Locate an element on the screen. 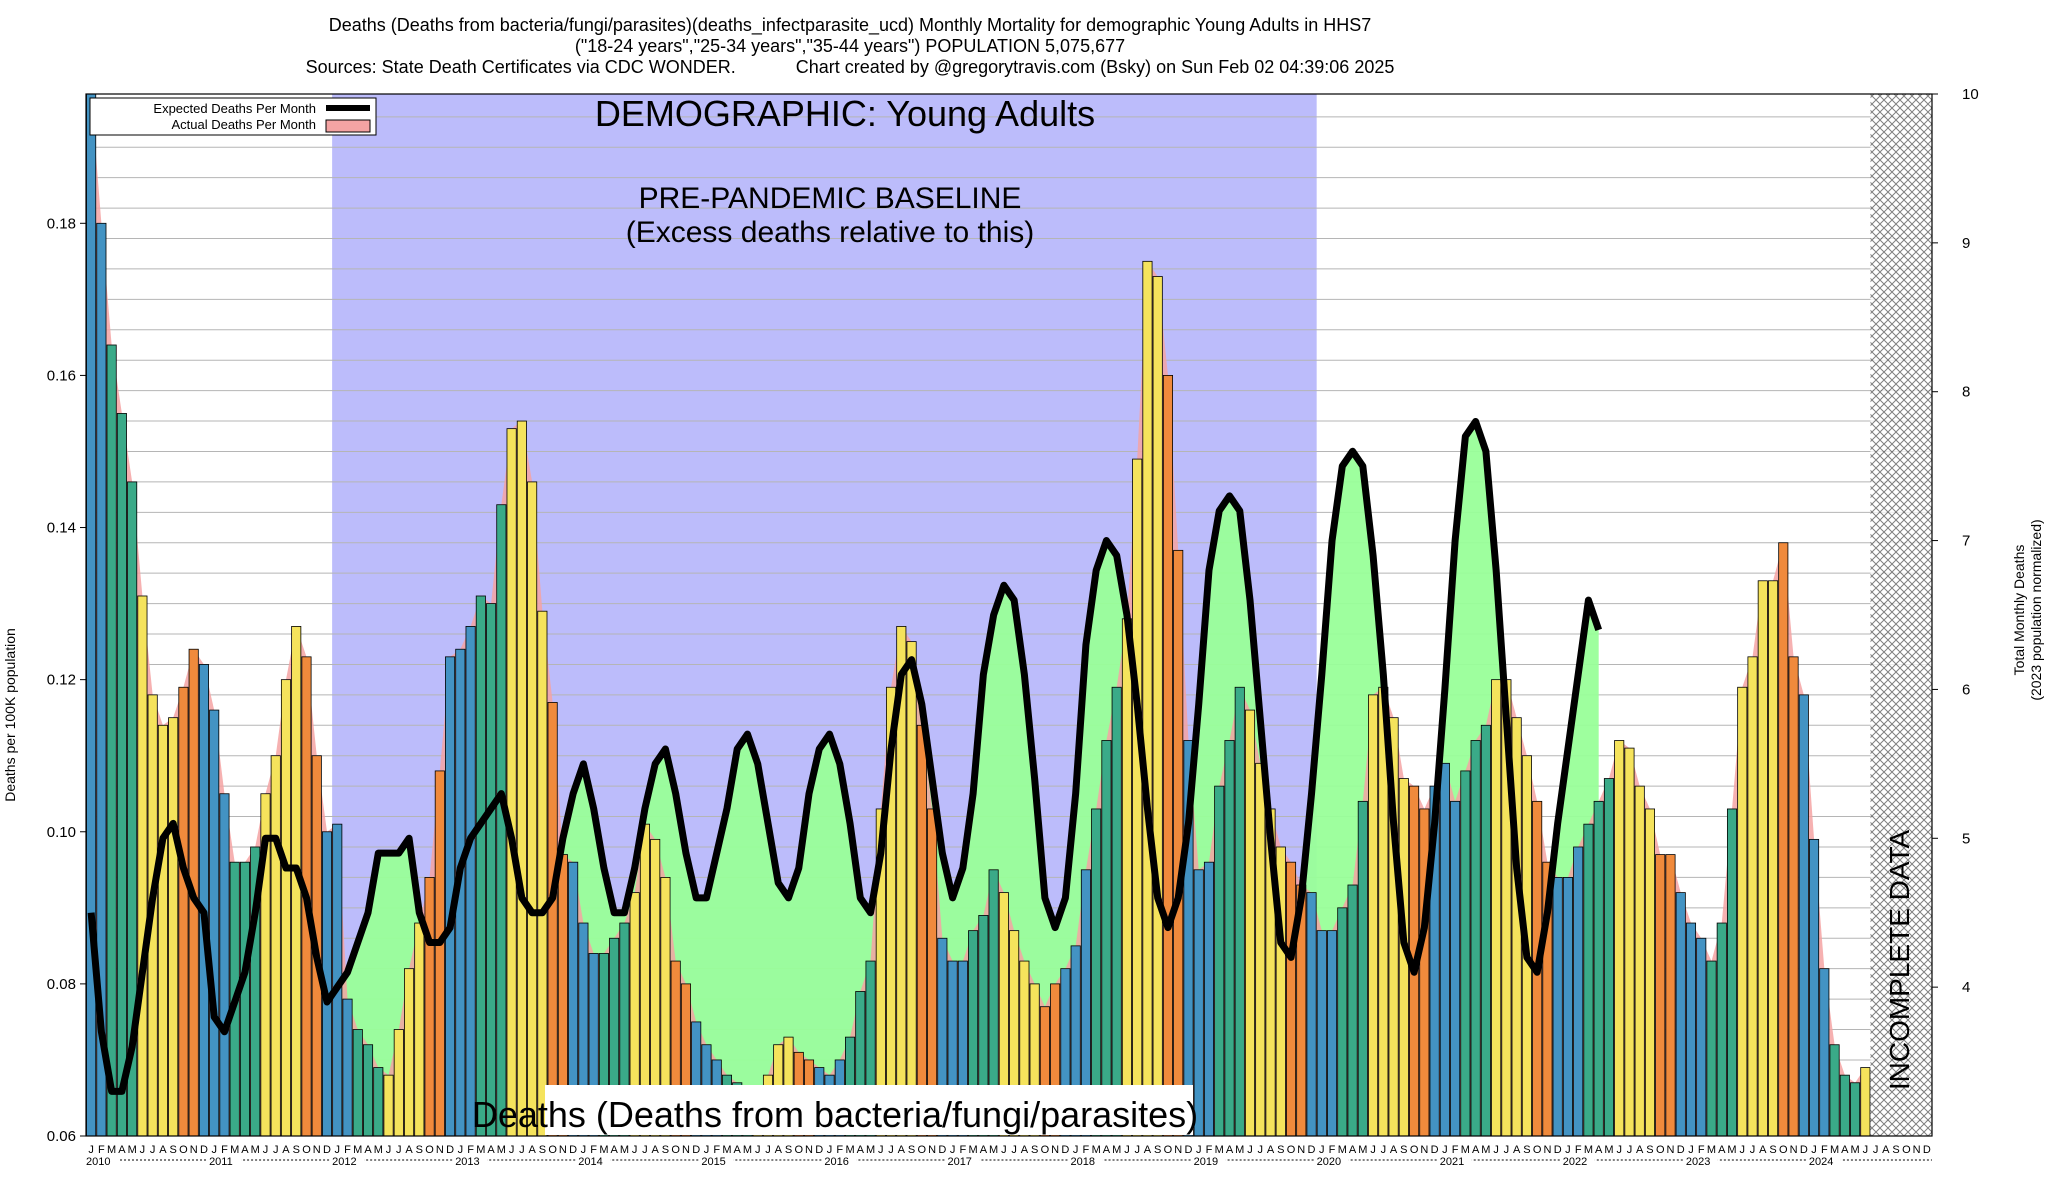 This screenshot has height=1200, width=2048. y-tick-label: 0.06 is located at coordinates (61, 1136).